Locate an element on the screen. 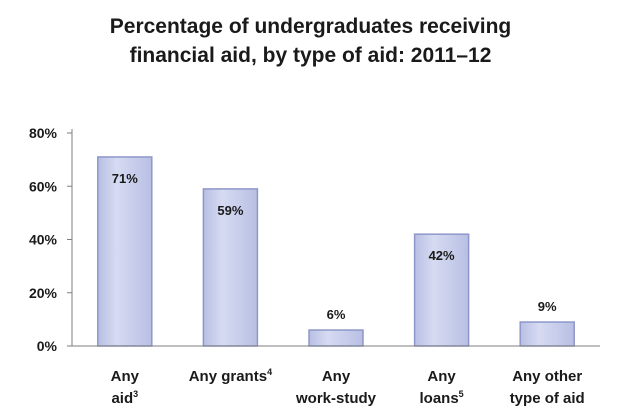 The height and width of the screenshot is (412, 621). y-tick-label: 40% is located at coordinates (43, 240).